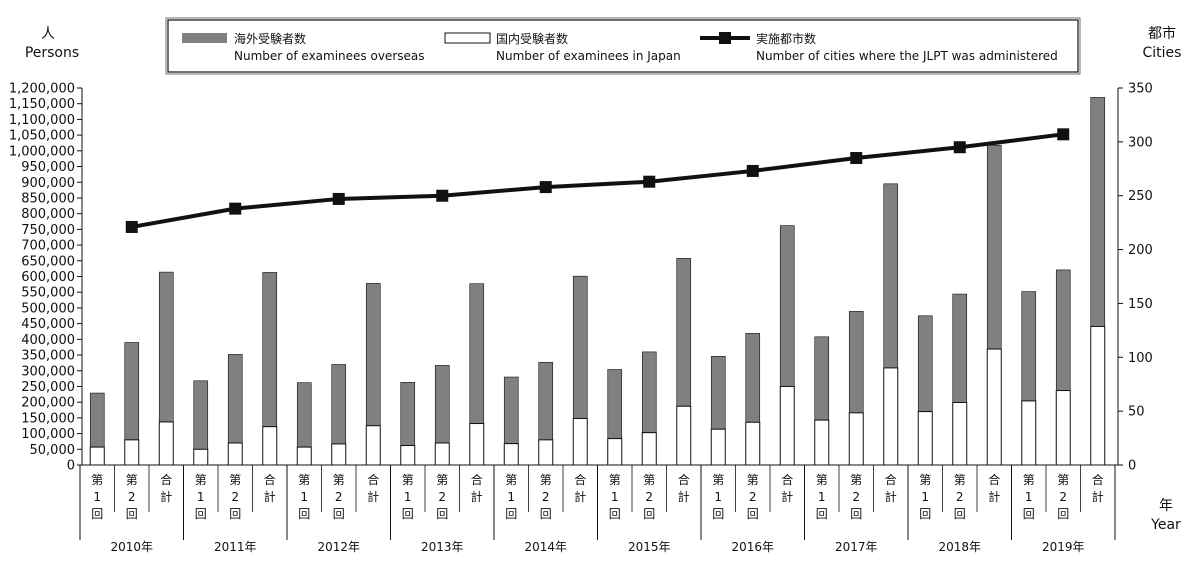 This screenshot has height=568, width=1200. I want to click on left-tick-label: 650,000, so click(48, 261).